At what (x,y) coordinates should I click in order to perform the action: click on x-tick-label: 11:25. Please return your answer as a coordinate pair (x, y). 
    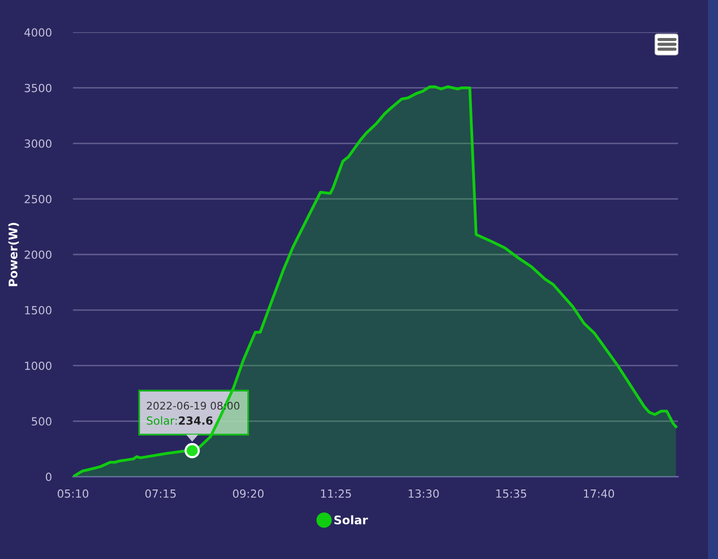
    Looking at the image, I should click on (336, 493).